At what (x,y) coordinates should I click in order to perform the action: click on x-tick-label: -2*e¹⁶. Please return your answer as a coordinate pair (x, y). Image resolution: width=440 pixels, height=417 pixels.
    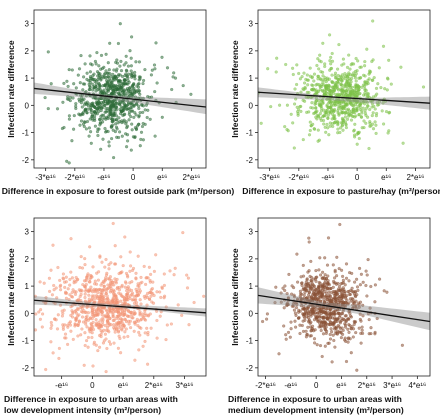
    Looking at the image, I should click on (298, 177).